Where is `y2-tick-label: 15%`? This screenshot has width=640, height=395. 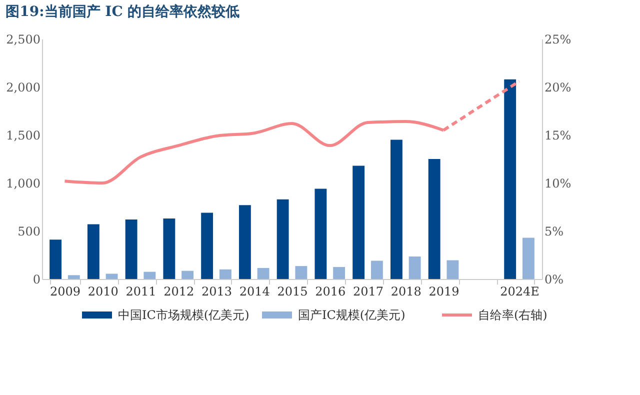 y2-tick-label: 15% is located at coordinates (558, 135).